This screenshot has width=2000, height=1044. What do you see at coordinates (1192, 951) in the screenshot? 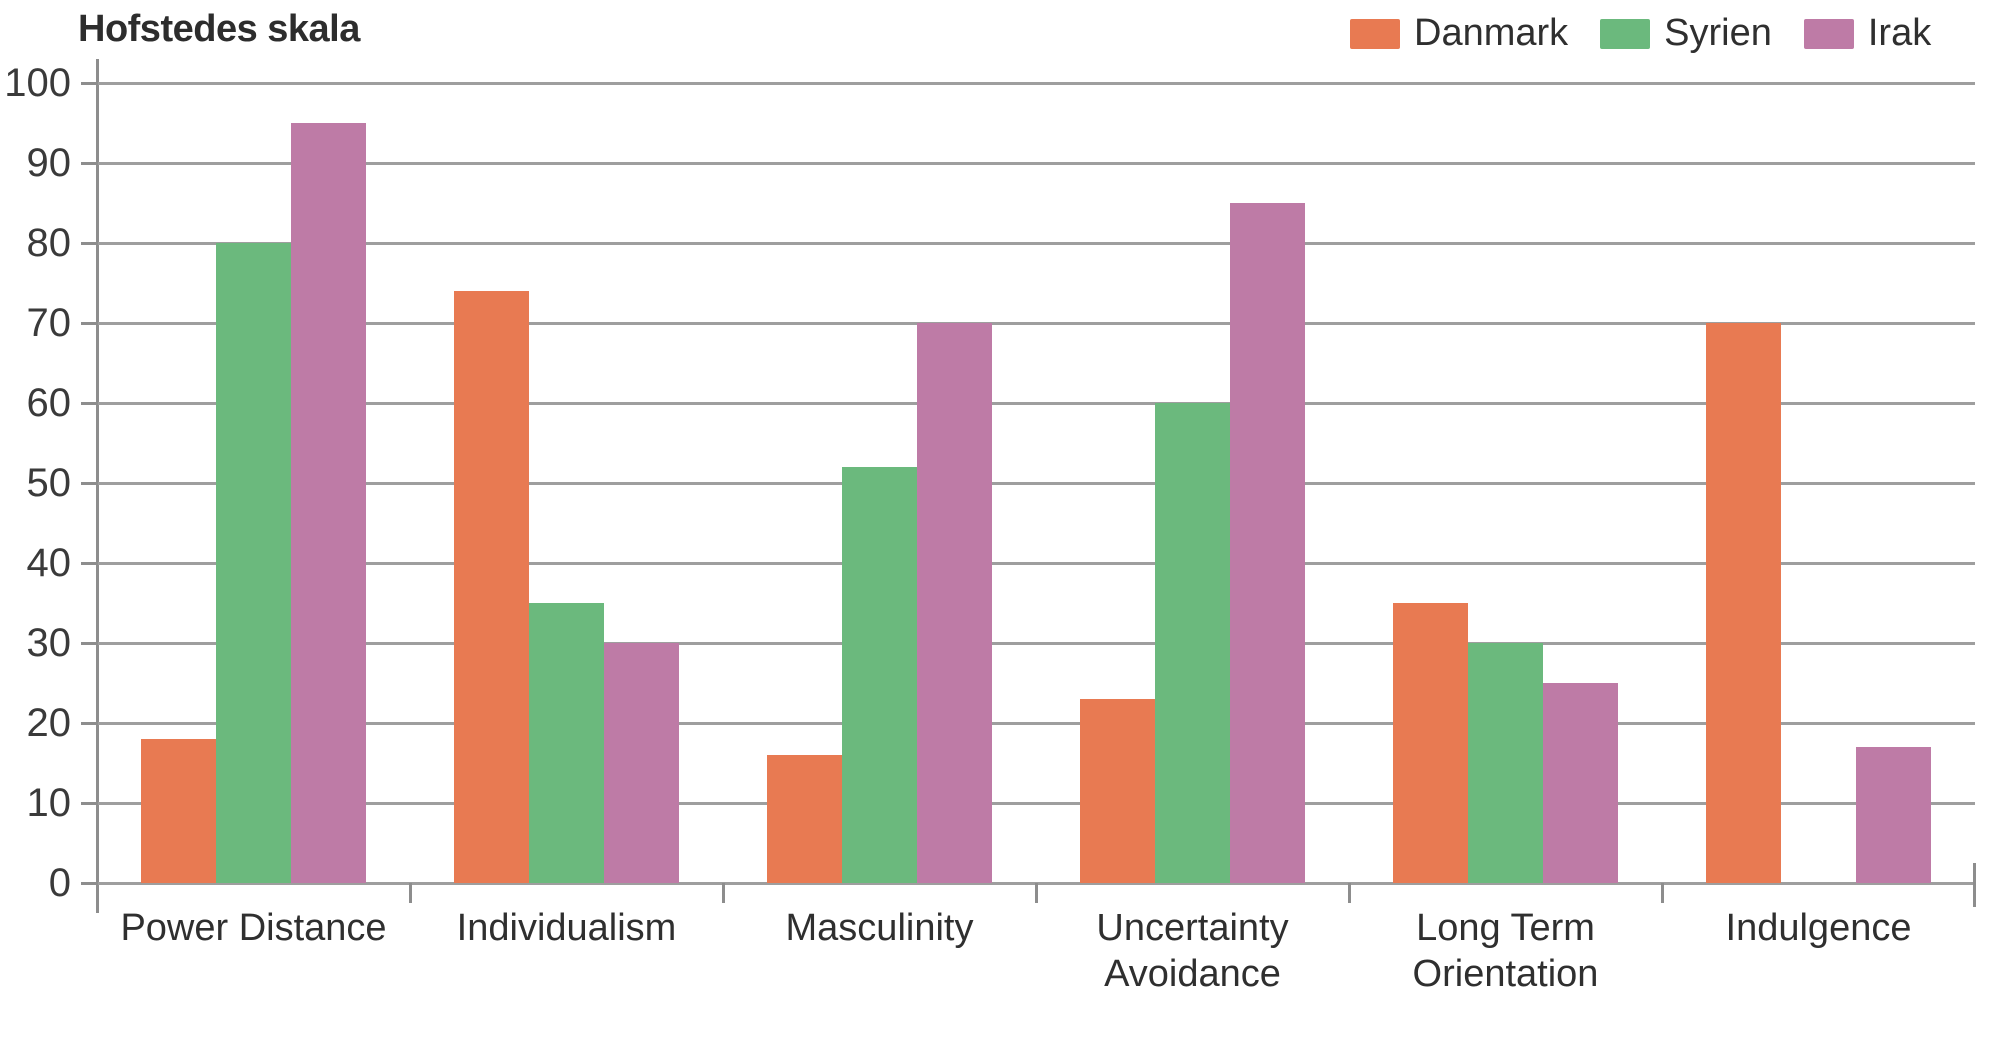
I see `category-label-uncertainty-avoidance: Uncertainty Avoidance` at bounding box center [1192, 951].